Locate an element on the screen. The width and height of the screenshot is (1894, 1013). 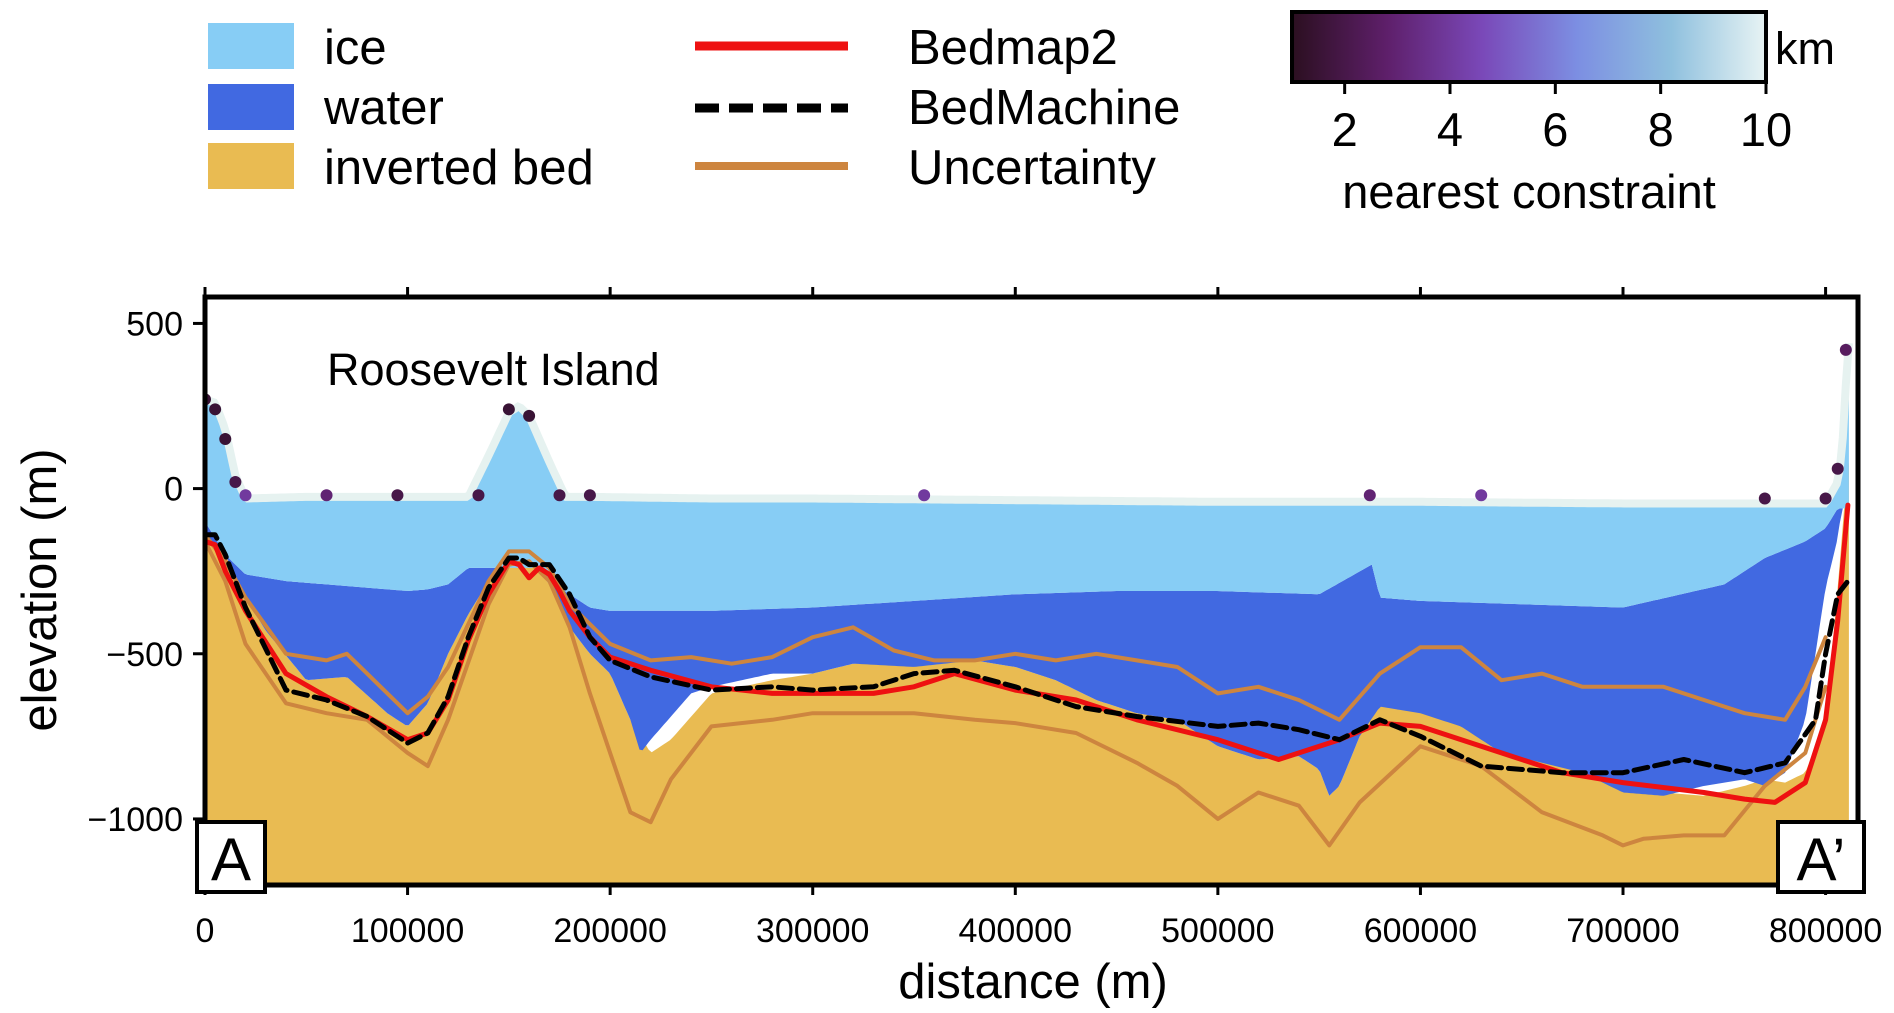
x-axis-label: distance (m) is located at coordinates (1033, 982).